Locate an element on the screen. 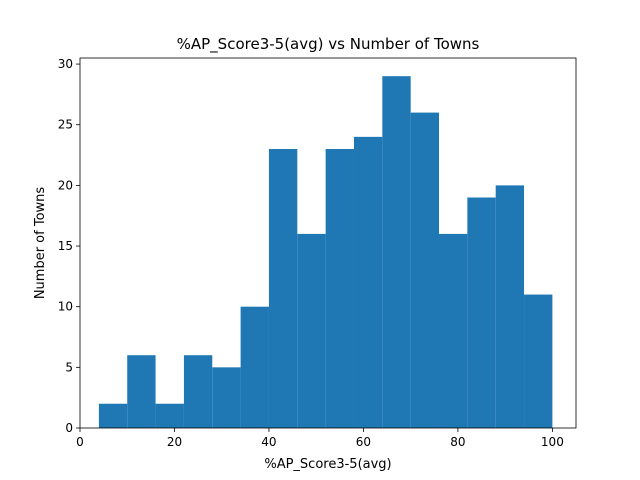 This screenshot has height=480, width=640. y-tick-label: 0 is located at coordinates (69, 428).